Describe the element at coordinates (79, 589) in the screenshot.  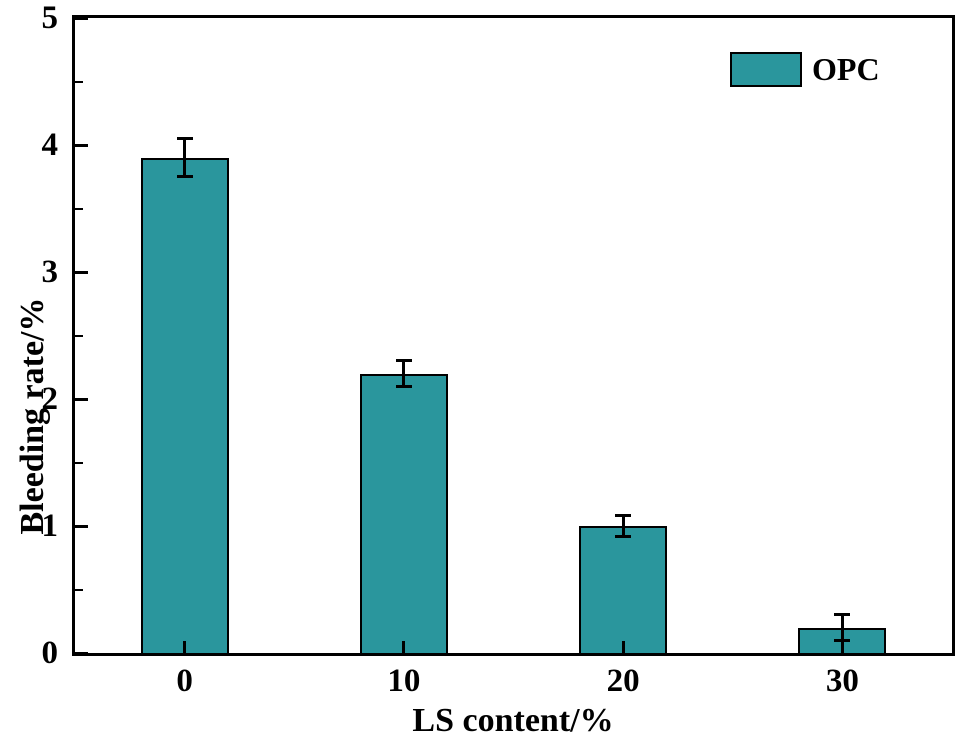
I see `y-minor-tick-0.5` at that location.